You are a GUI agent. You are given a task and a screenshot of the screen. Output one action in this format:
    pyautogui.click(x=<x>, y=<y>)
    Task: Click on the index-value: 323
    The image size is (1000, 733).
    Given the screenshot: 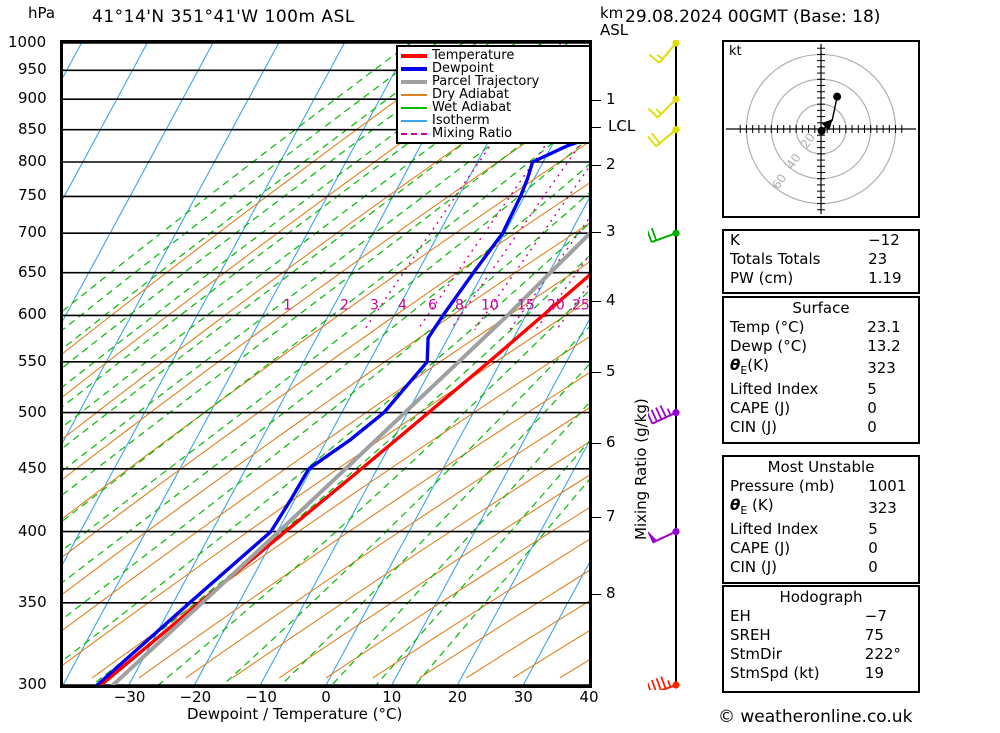 What is the action you would take?
    pyautogui.click(x=881, y=367)
    